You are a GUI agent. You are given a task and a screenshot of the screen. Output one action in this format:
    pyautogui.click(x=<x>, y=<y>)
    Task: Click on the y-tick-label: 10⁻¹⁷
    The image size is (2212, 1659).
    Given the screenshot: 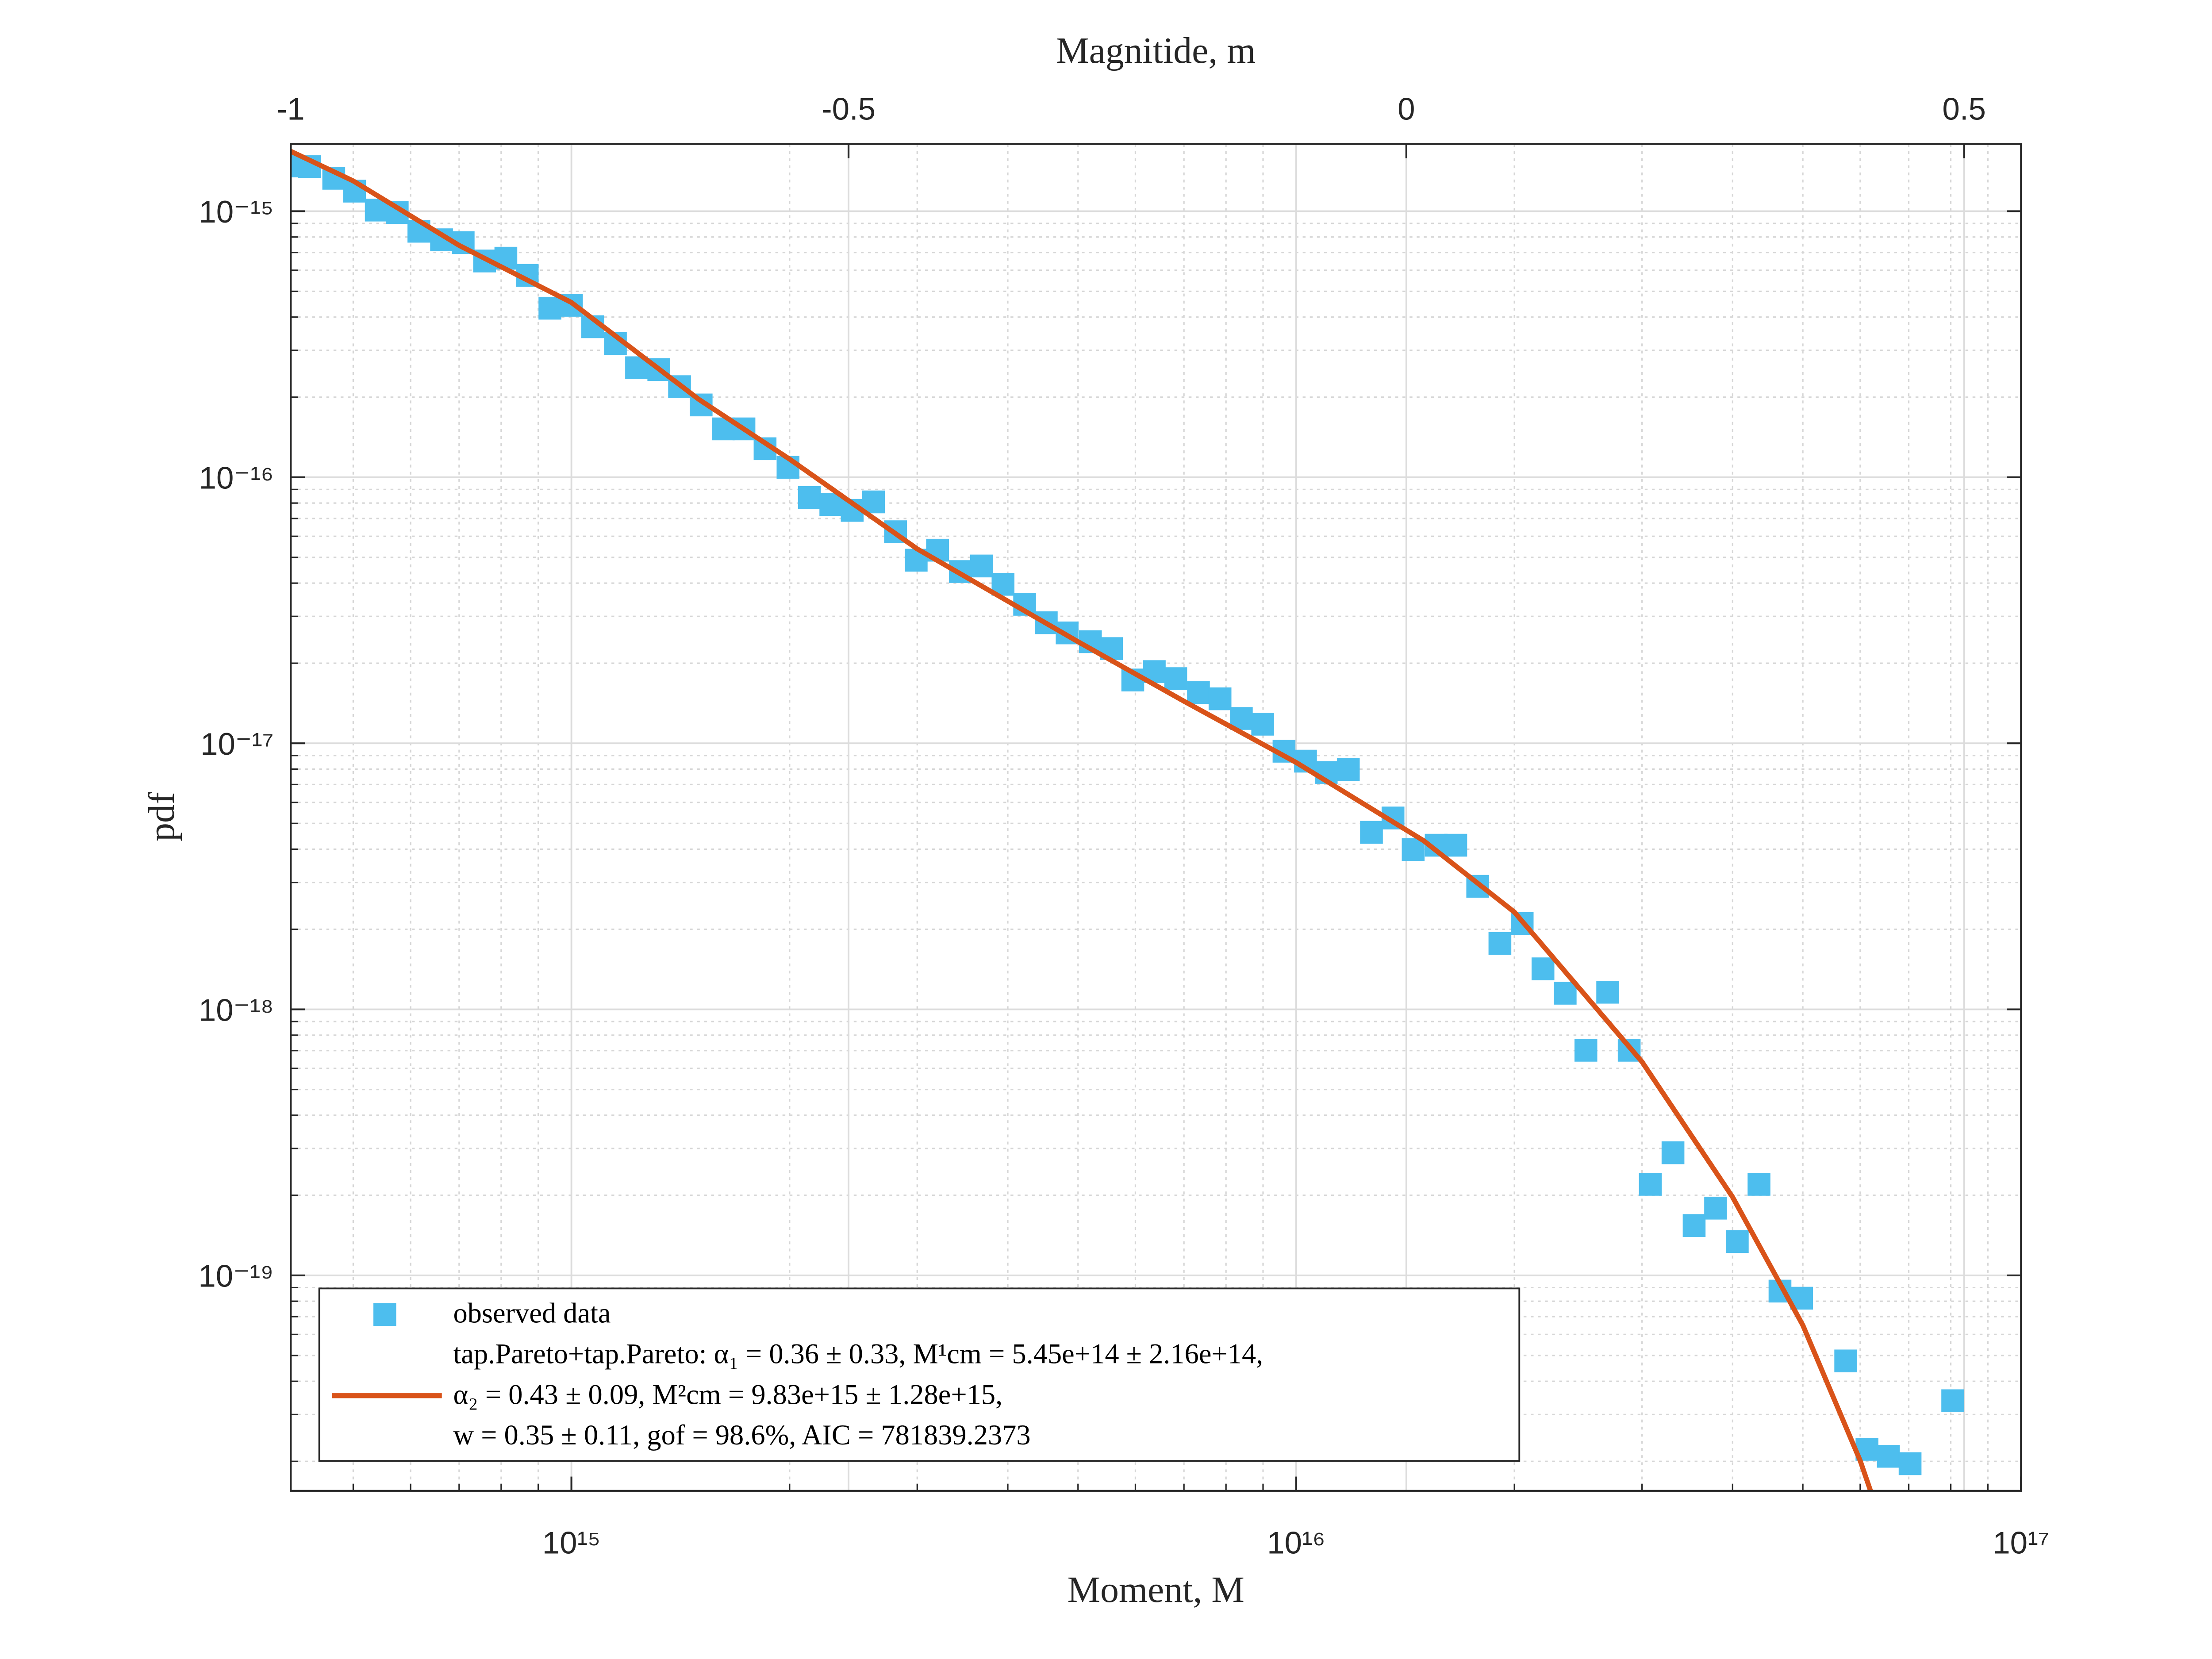 What is the action you would take?
    pyautogui.click(x=237, y=745)
    